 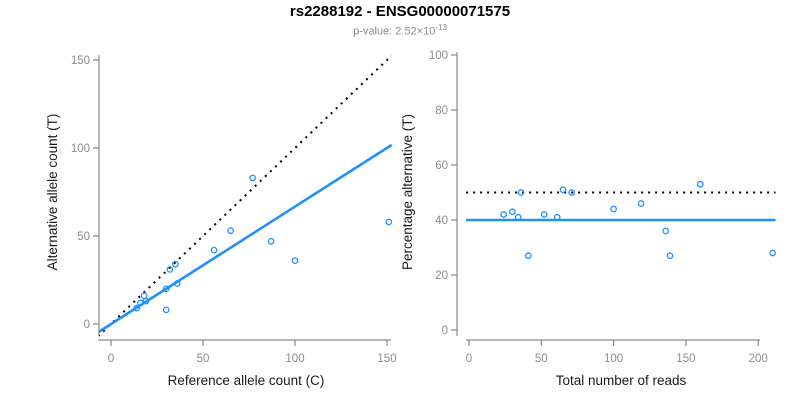 I want to click on y-tick-label: 40, so click(x=441, y=221).